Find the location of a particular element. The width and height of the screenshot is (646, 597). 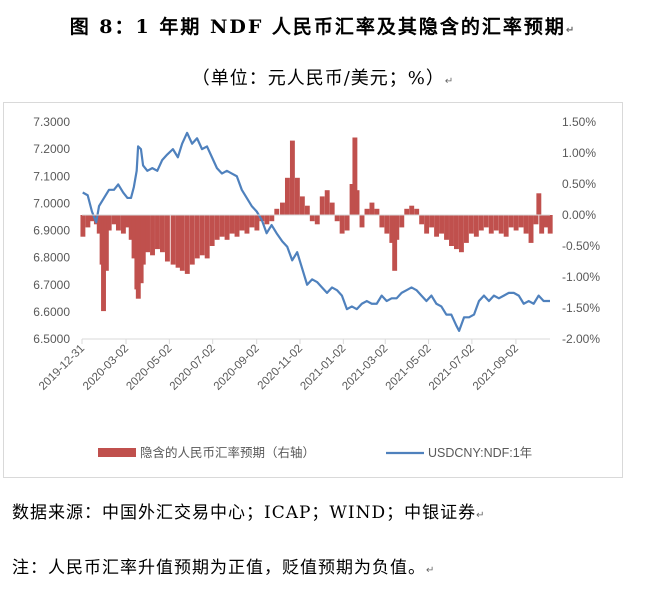

y-left-tick-label: 6.7000 is located at coordinates (51, 285).